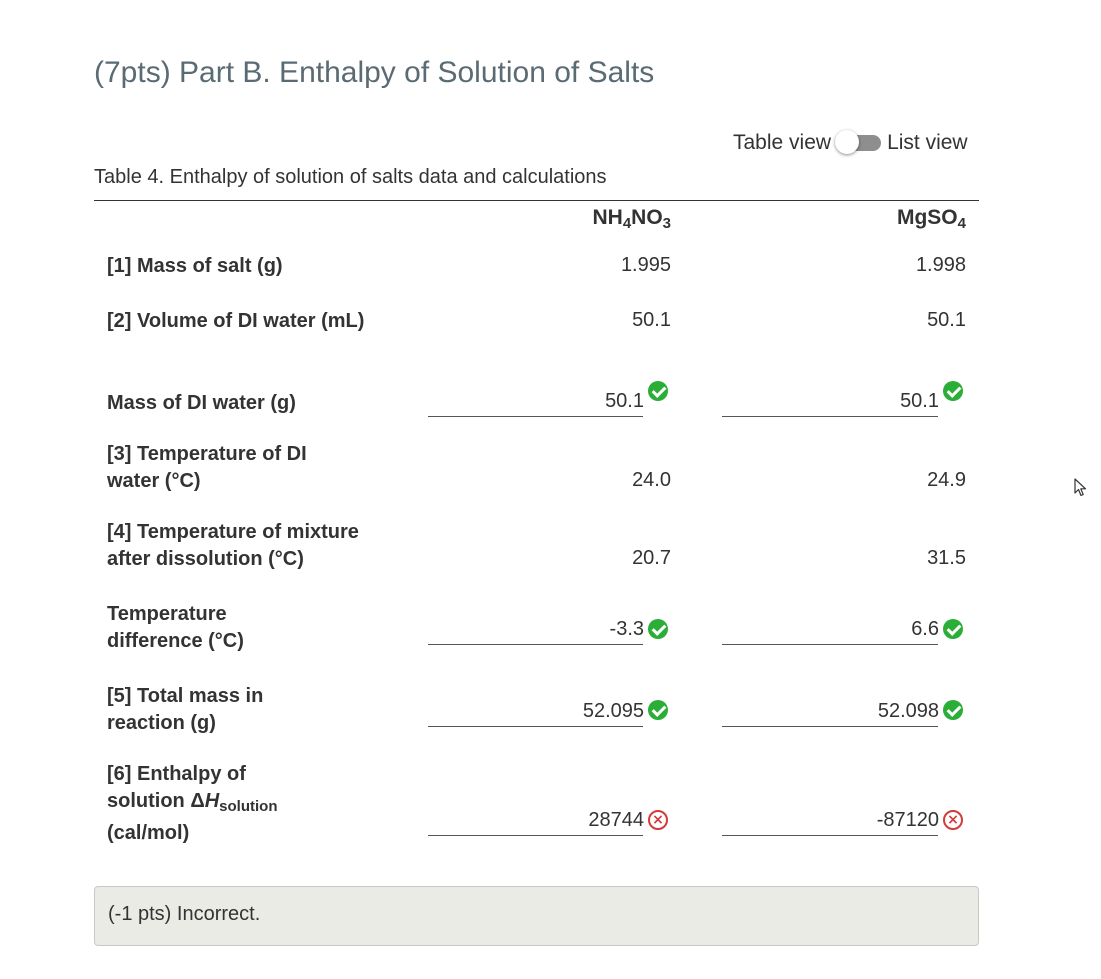 The width and height of the screenshot is (1101, 979). I want to click on mouse-pointer-icon, so click(1080, 487).